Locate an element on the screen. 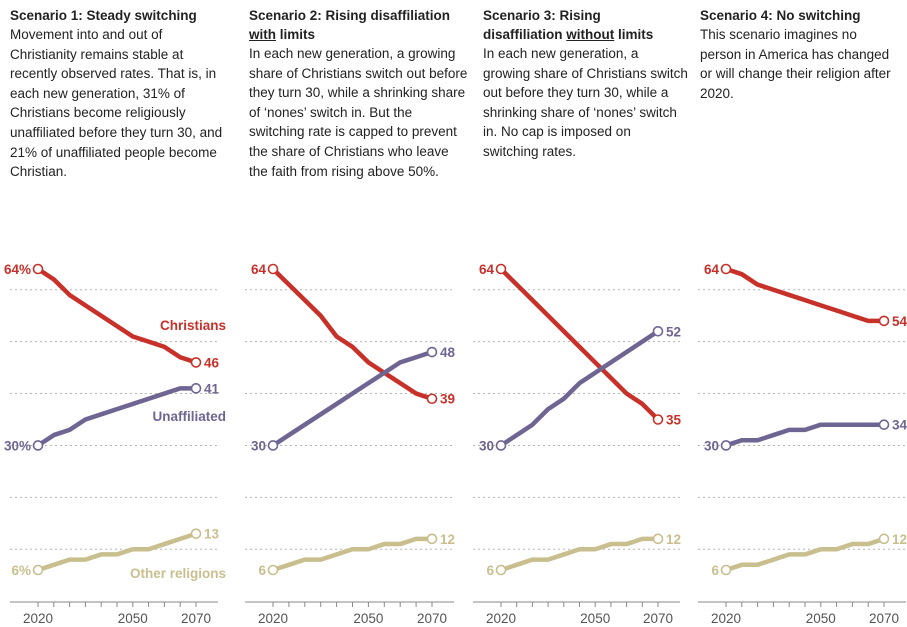 The height and width of the screenshot is (627, 907). end-value-label: 35 is located at coordinates (674, 420).